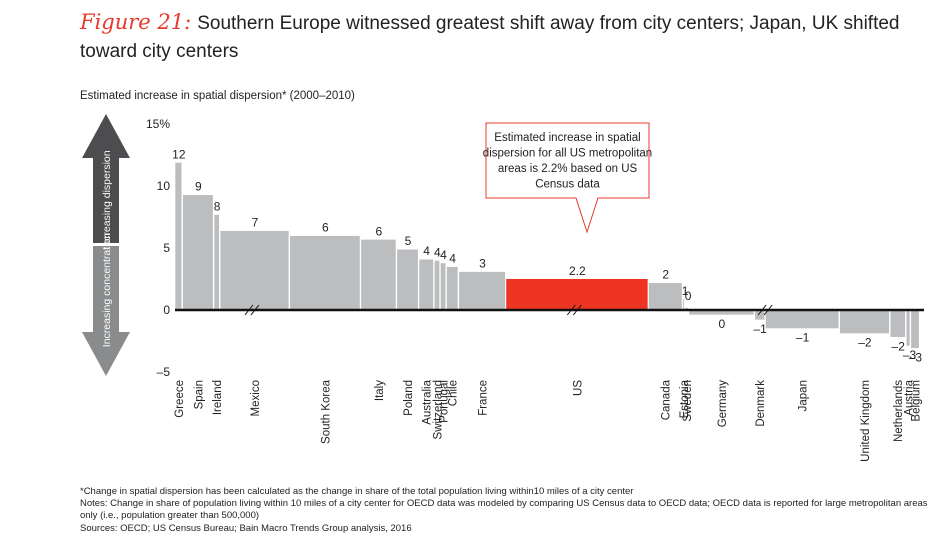  Describe the element at coordinates (665, 275) in the screenshot. I see `value-label: 2` at that location.